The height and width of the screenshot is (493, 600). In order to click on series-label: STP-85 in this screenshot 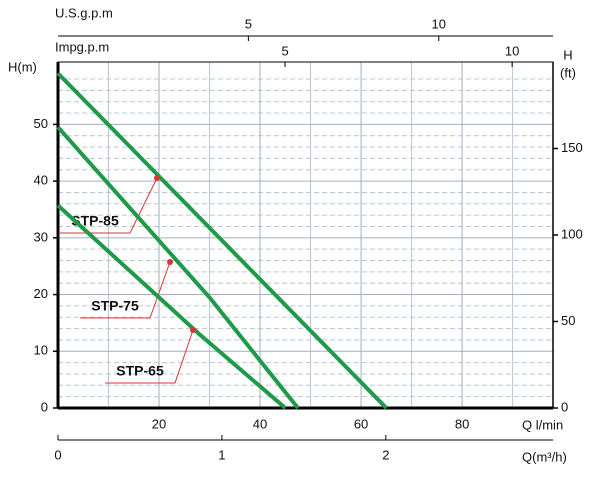, I will do `click(95, 221)`.